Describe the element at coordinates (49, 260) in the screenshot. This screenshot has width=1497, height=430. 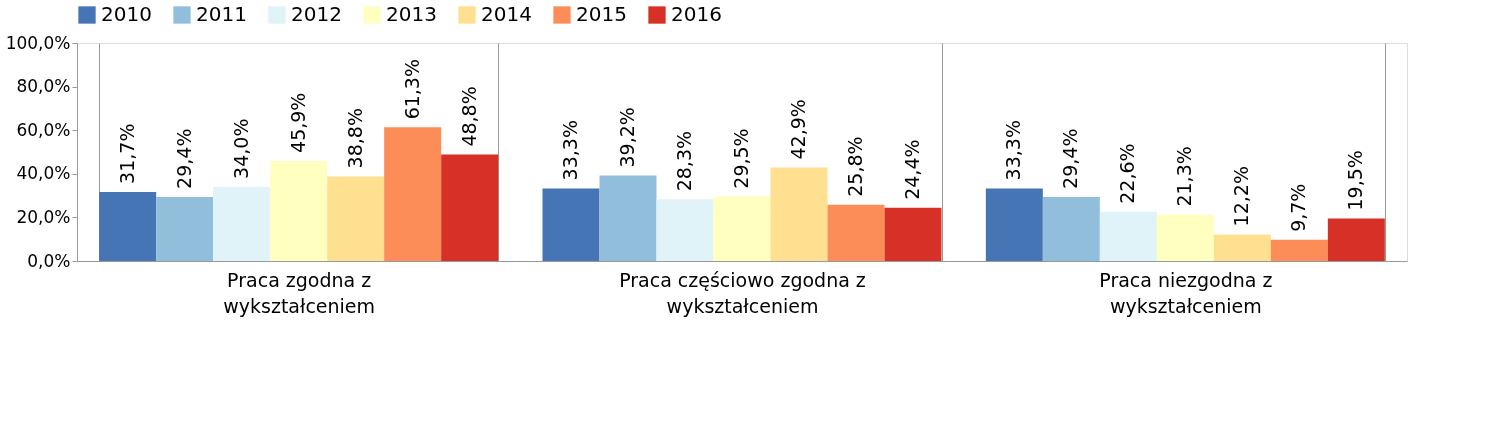
I see `y-tick-label: 0,0%` at that location.